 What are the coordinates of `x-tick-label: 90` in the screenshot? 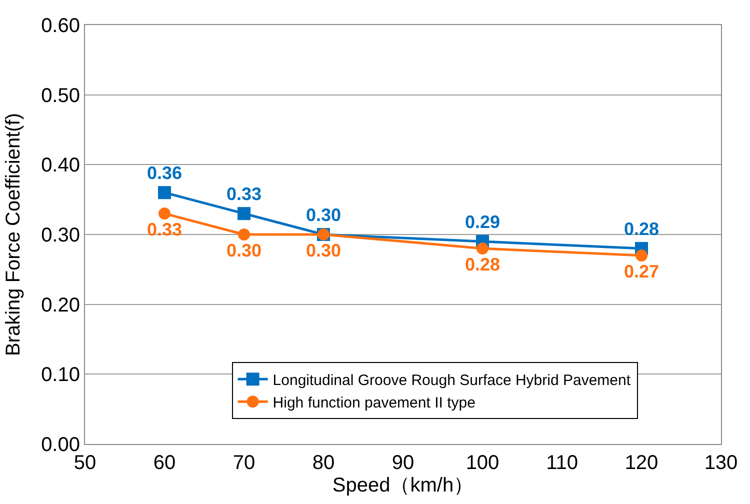 It's located at (403, 463).